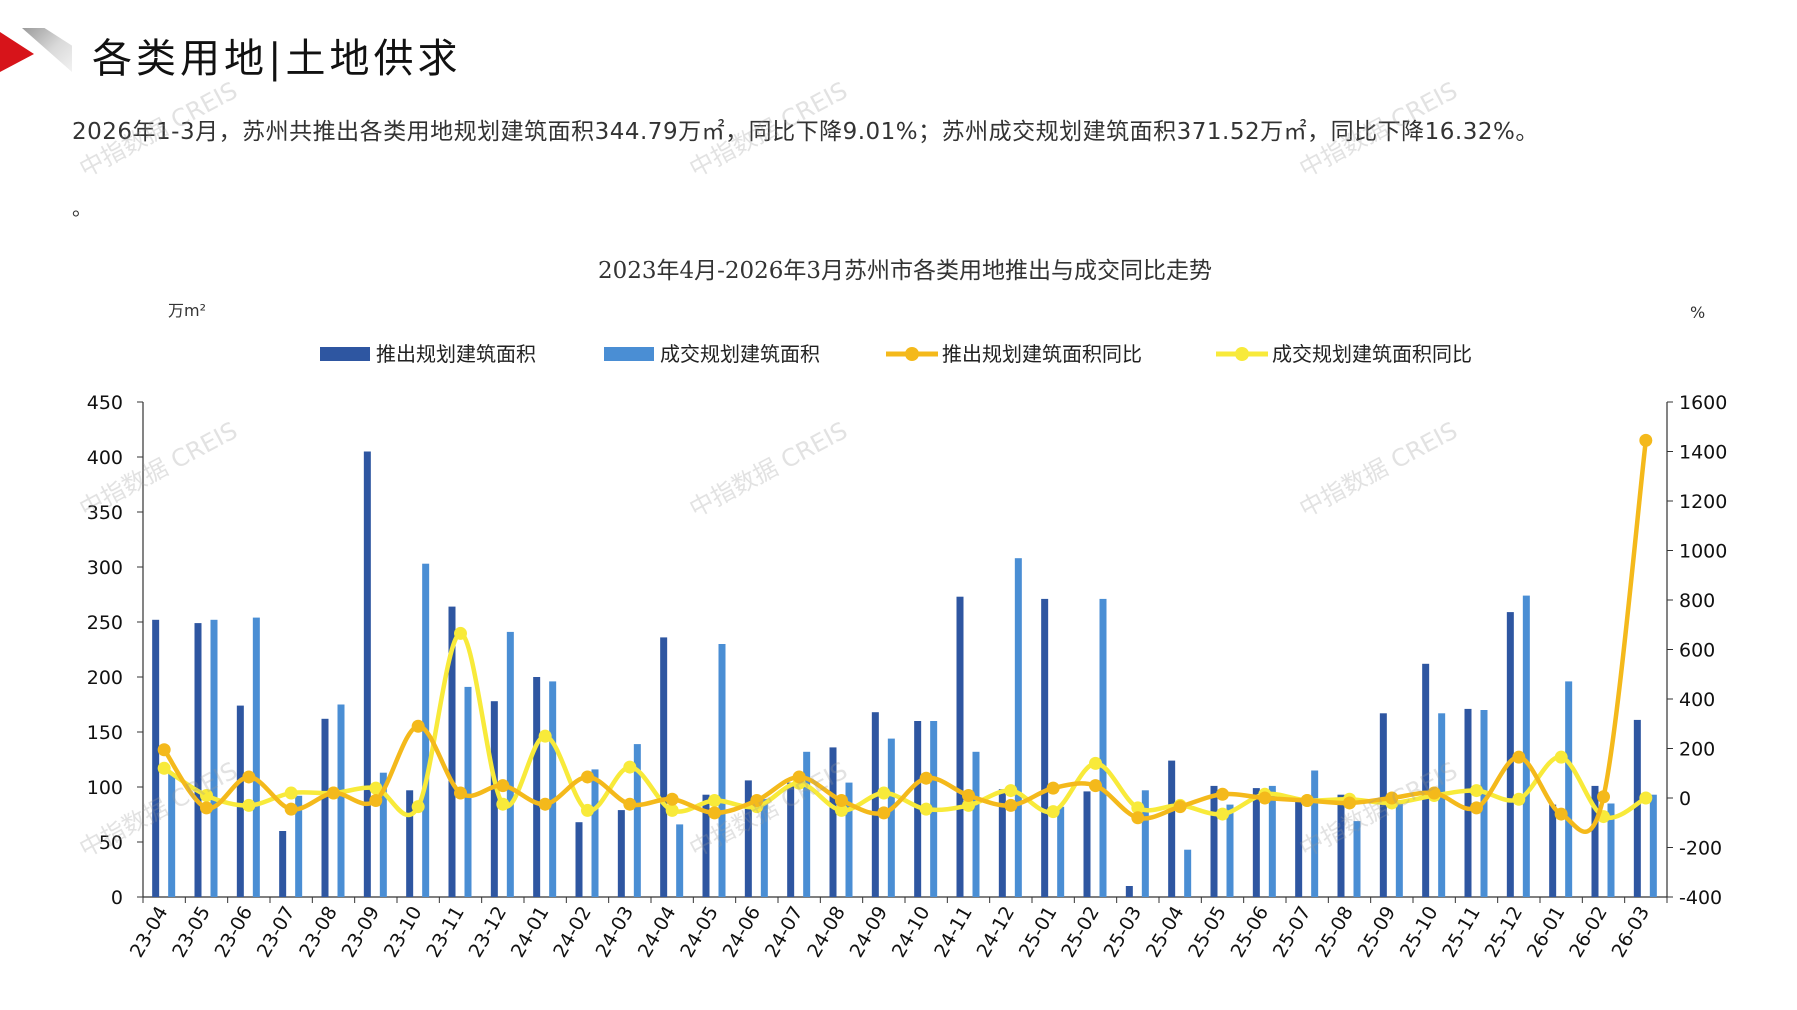  I want to click on chart-title: 2023年4月-2026年3月苏州市各类用地推出与成交同比走势, so click(905, 271).